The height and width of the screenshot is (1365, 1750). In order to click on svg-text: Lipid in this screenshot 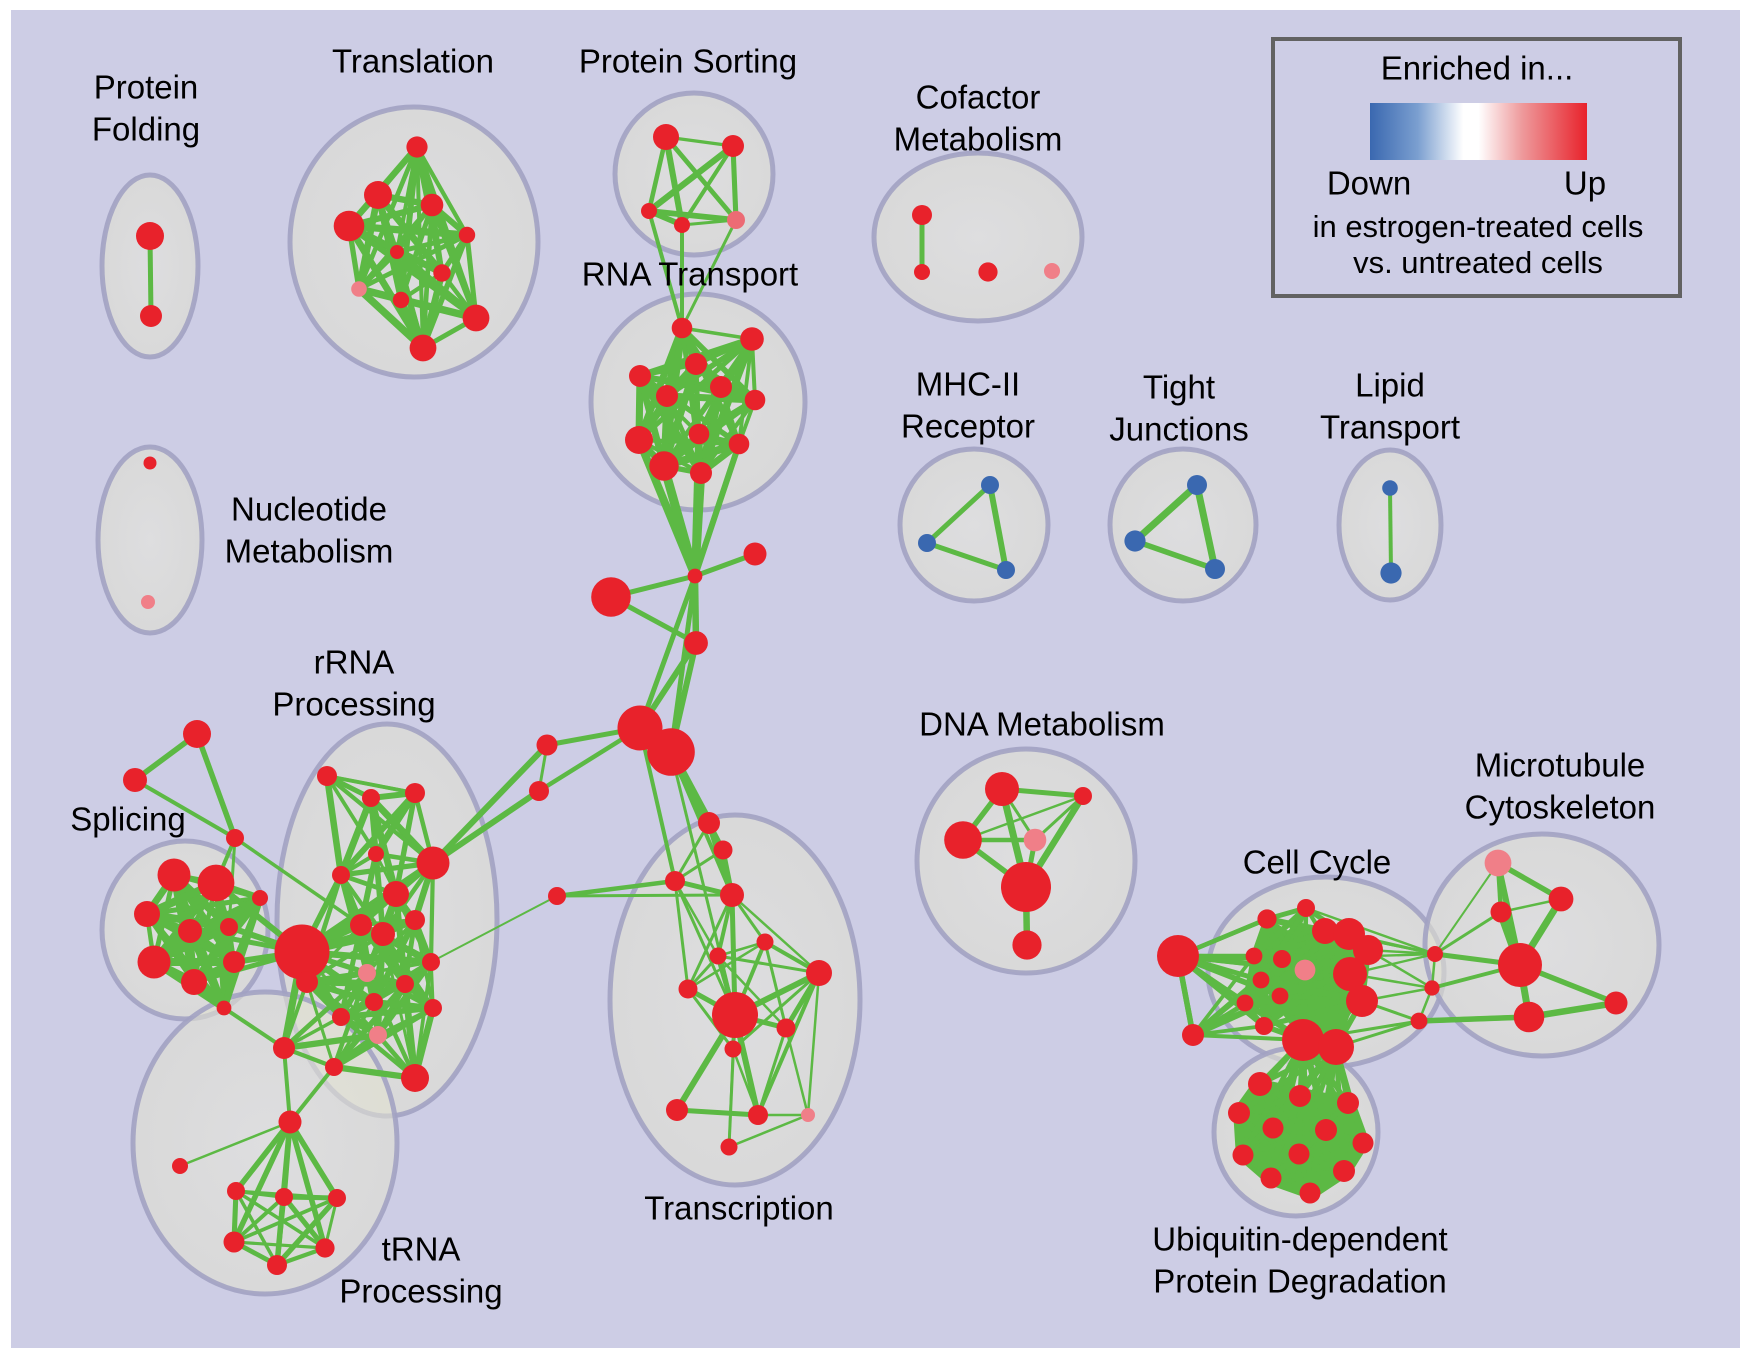, I will do `click(1390, 385)`.